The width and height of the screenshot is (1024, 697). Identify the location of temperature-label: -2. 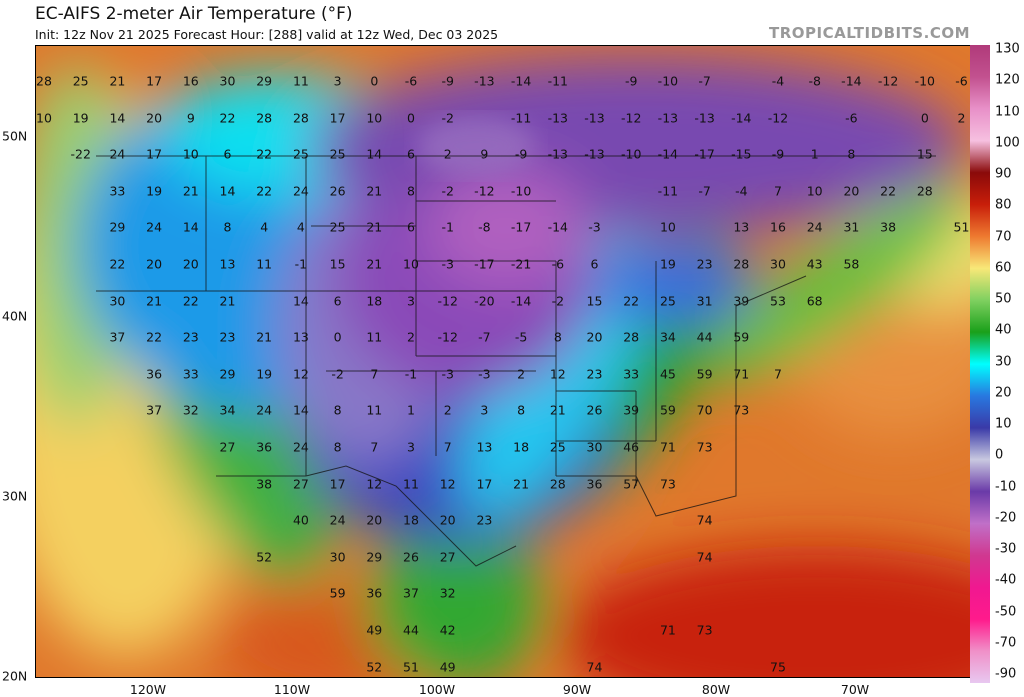
(558, 301).